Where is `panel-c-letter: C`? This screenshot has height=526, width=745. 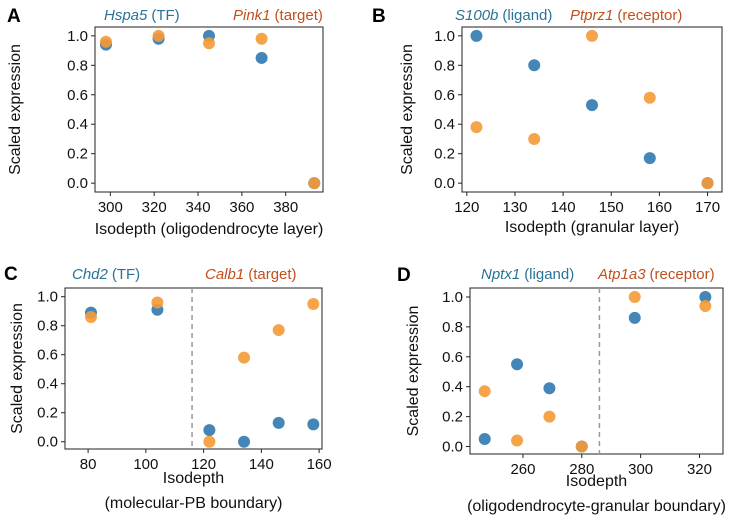 panel-c-letter: C is located at coordinates (11, 274).